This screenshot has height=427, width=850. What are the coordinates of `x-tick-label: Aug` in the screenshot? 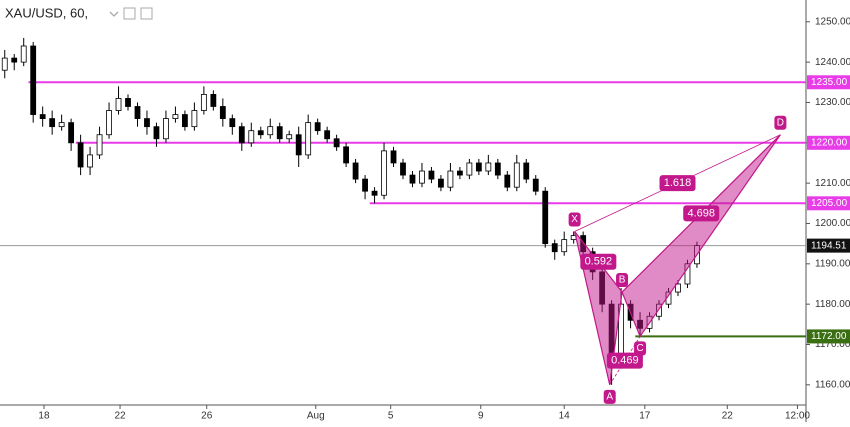 It's located at (316, 416).